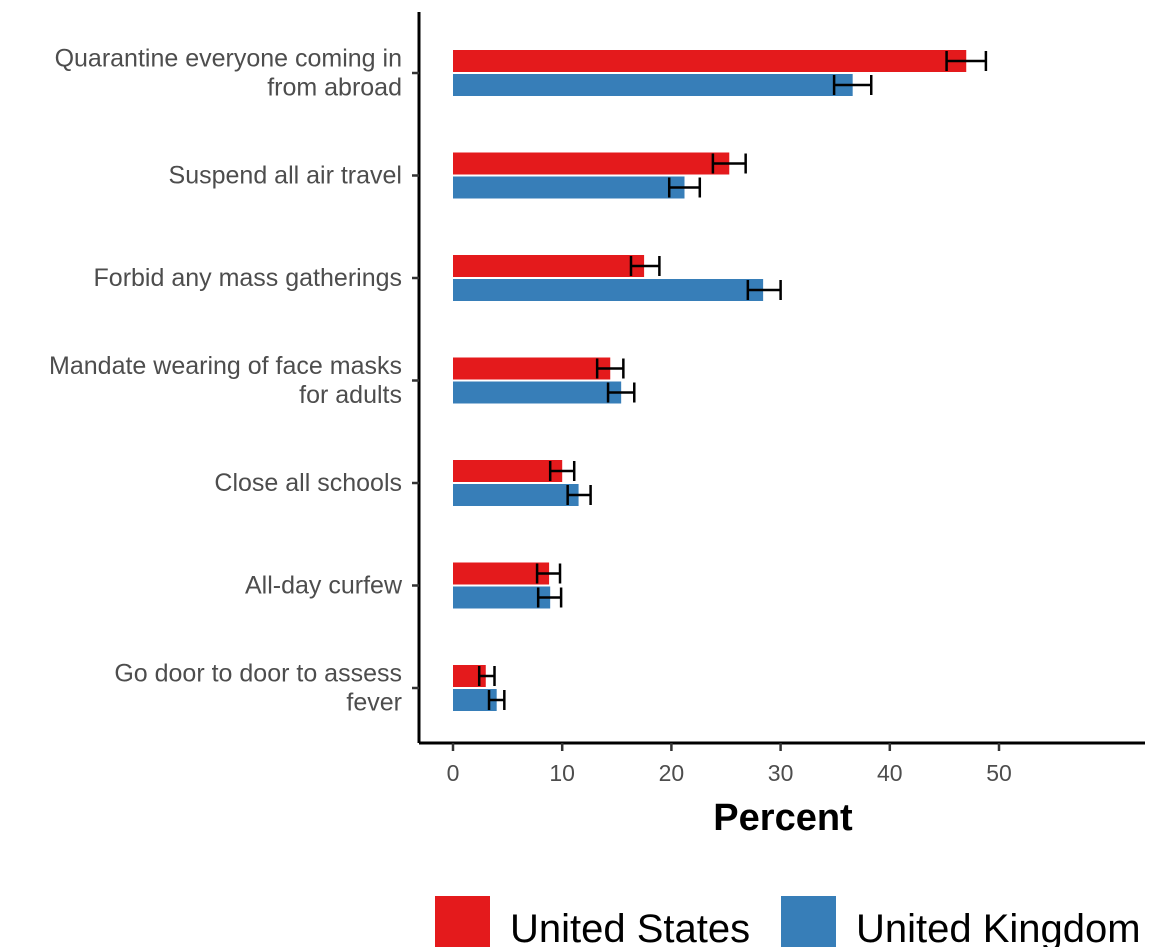 The width and height of the screenshot is (1157, 947). Describe the element at coordinates (729, 764) in the screenshot. I see `x-ticks: 0 10 20 30 40 50` at that location.